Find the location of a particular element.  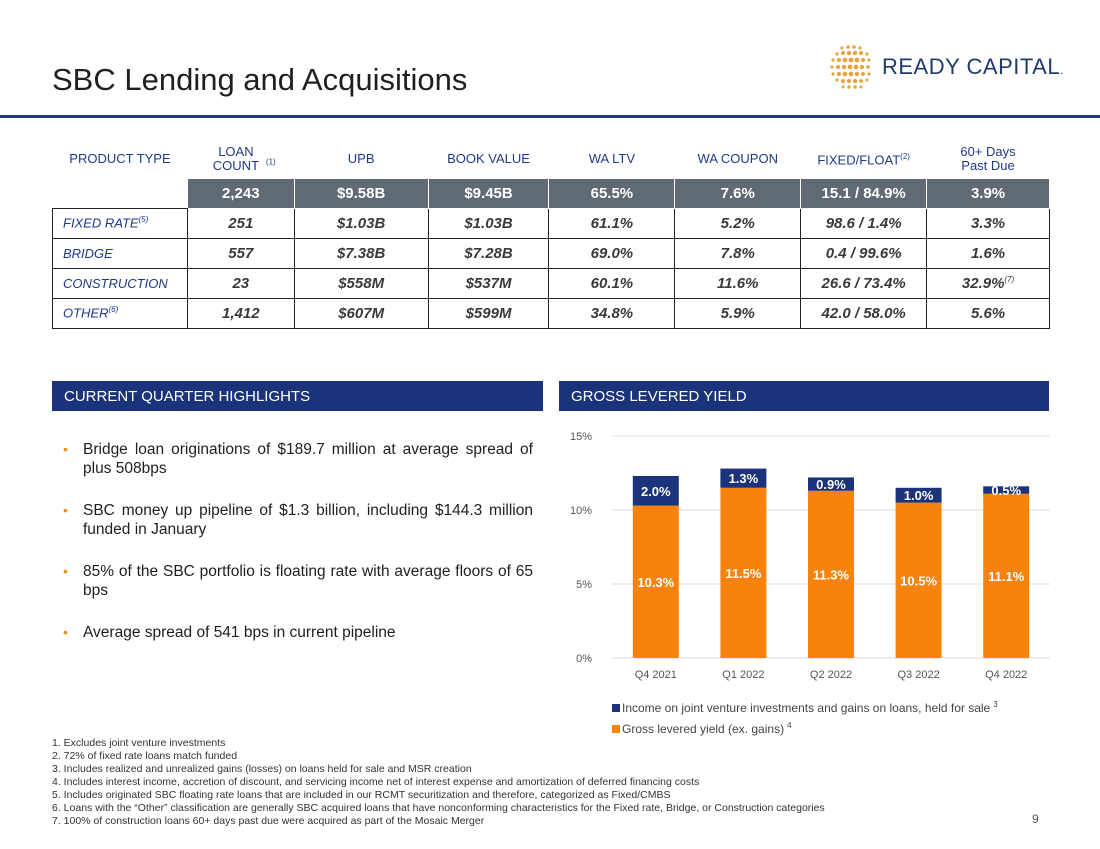

row-label: OTHER(6) is located at coordinates (120, 313).